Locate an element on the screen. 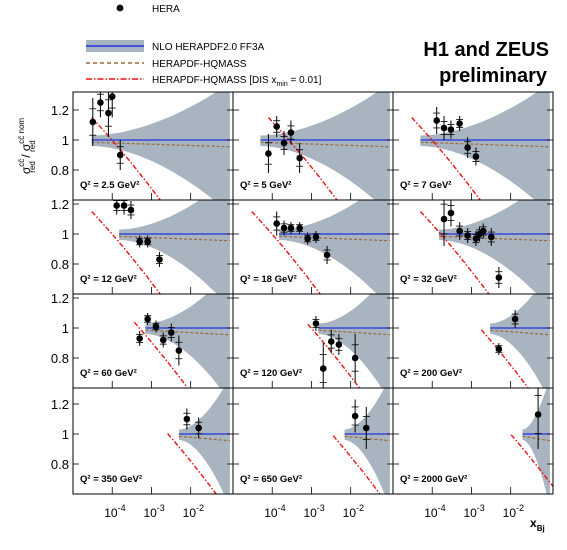  q2-label: Q² = 120 GeV² is located at coordinates (271, 373).